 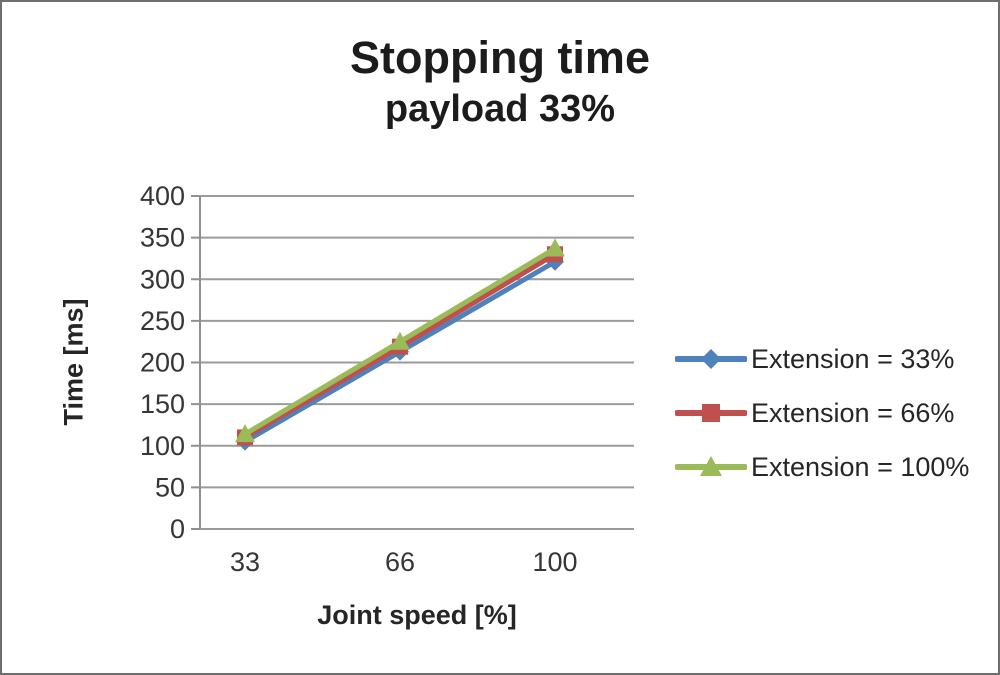 What do you see at coordinates (500, 109) in the screenshot?
I see `chart-subtitle: payload 33%` at bounding box center [500, 109].